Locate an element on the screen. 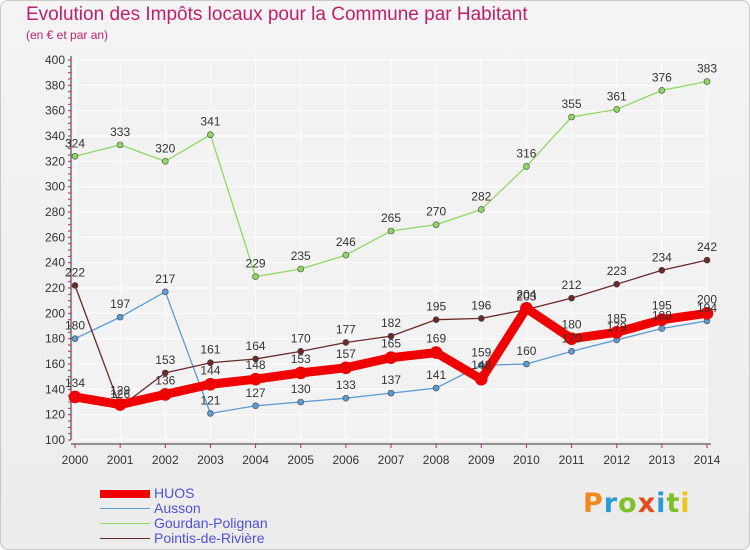 The width and height of the screenshot is (750, 550). brand-letter: i is located at coordinates (661, 503).